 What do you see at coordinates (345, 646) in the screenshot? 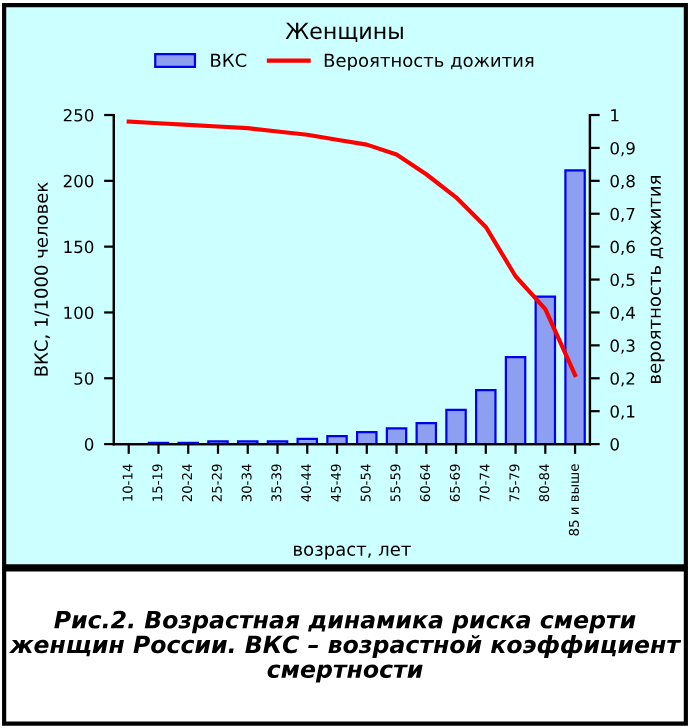
I see `text: Рис.2. Возрастная динамика риска смерти женщин России. ВКС – возрастной коэффициент смертности` at bounding box center [345, 646].